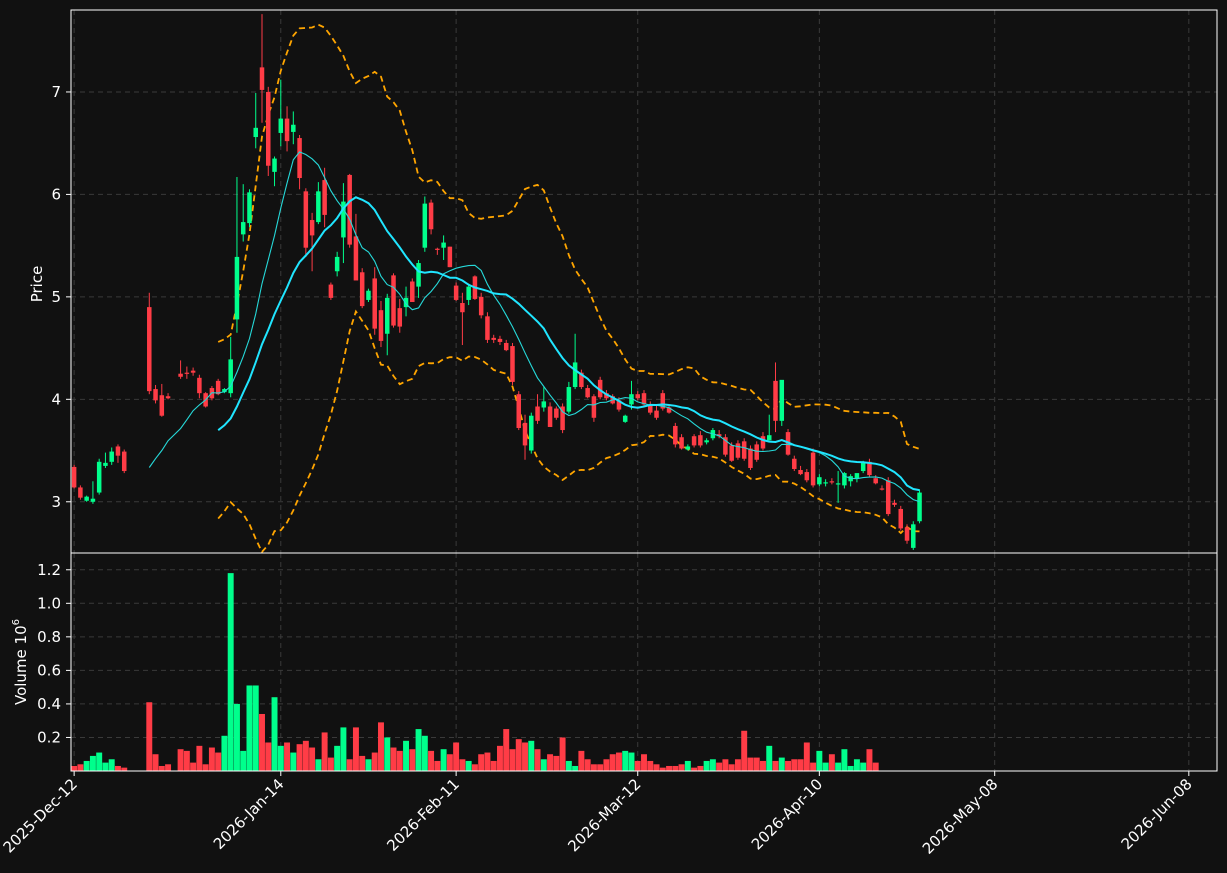 The height and width of the screenshot is (873, 1227). Describe the element at coordinates (21, 634) in the screenshot. I see `volume-axis-exponent-base: 10` at that location.